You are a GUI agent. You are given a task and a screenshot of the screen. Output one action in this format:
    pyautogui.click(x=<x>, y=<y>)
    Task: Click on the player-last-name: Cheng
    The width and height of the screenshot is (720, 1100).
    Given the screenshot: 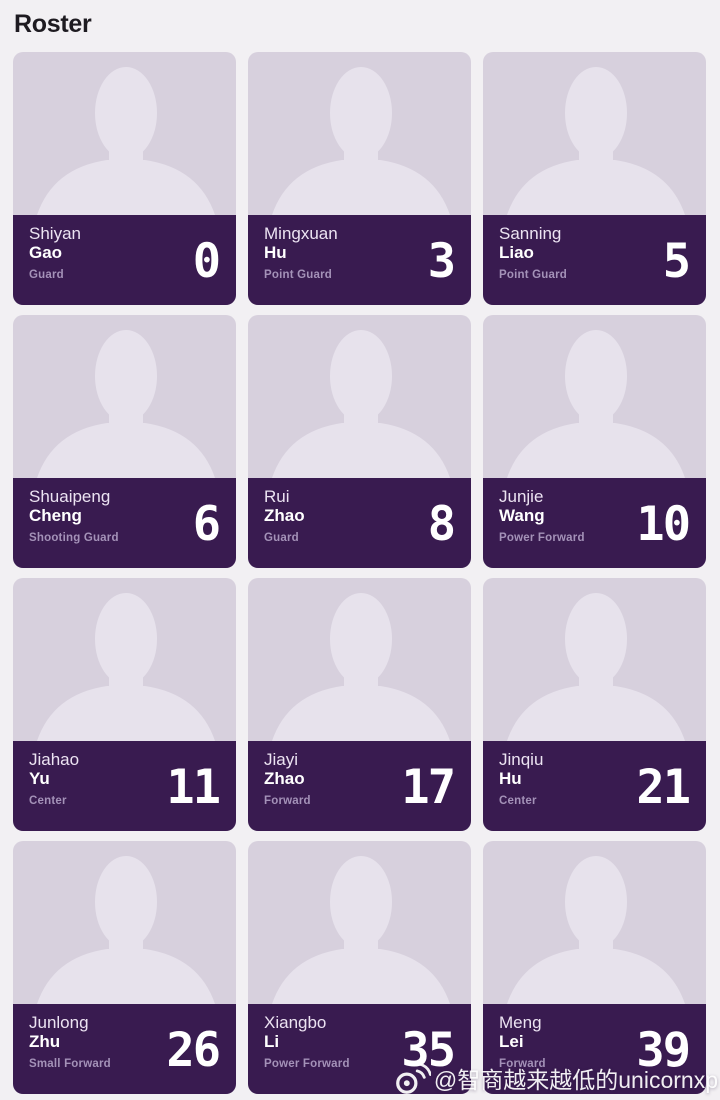 What is the action you would take?
    pyautogui.click(x=55, y=515)
    